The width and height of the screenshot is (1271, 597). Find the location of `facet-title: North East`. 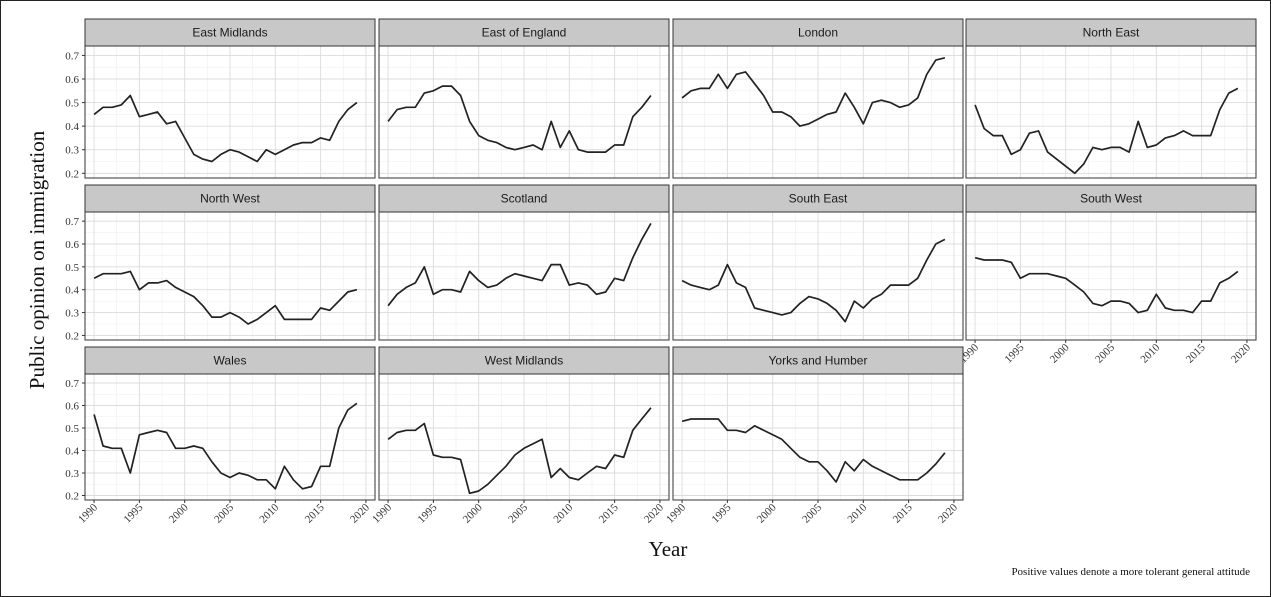

facet-title: North East is located at coordinates (1111, 33).